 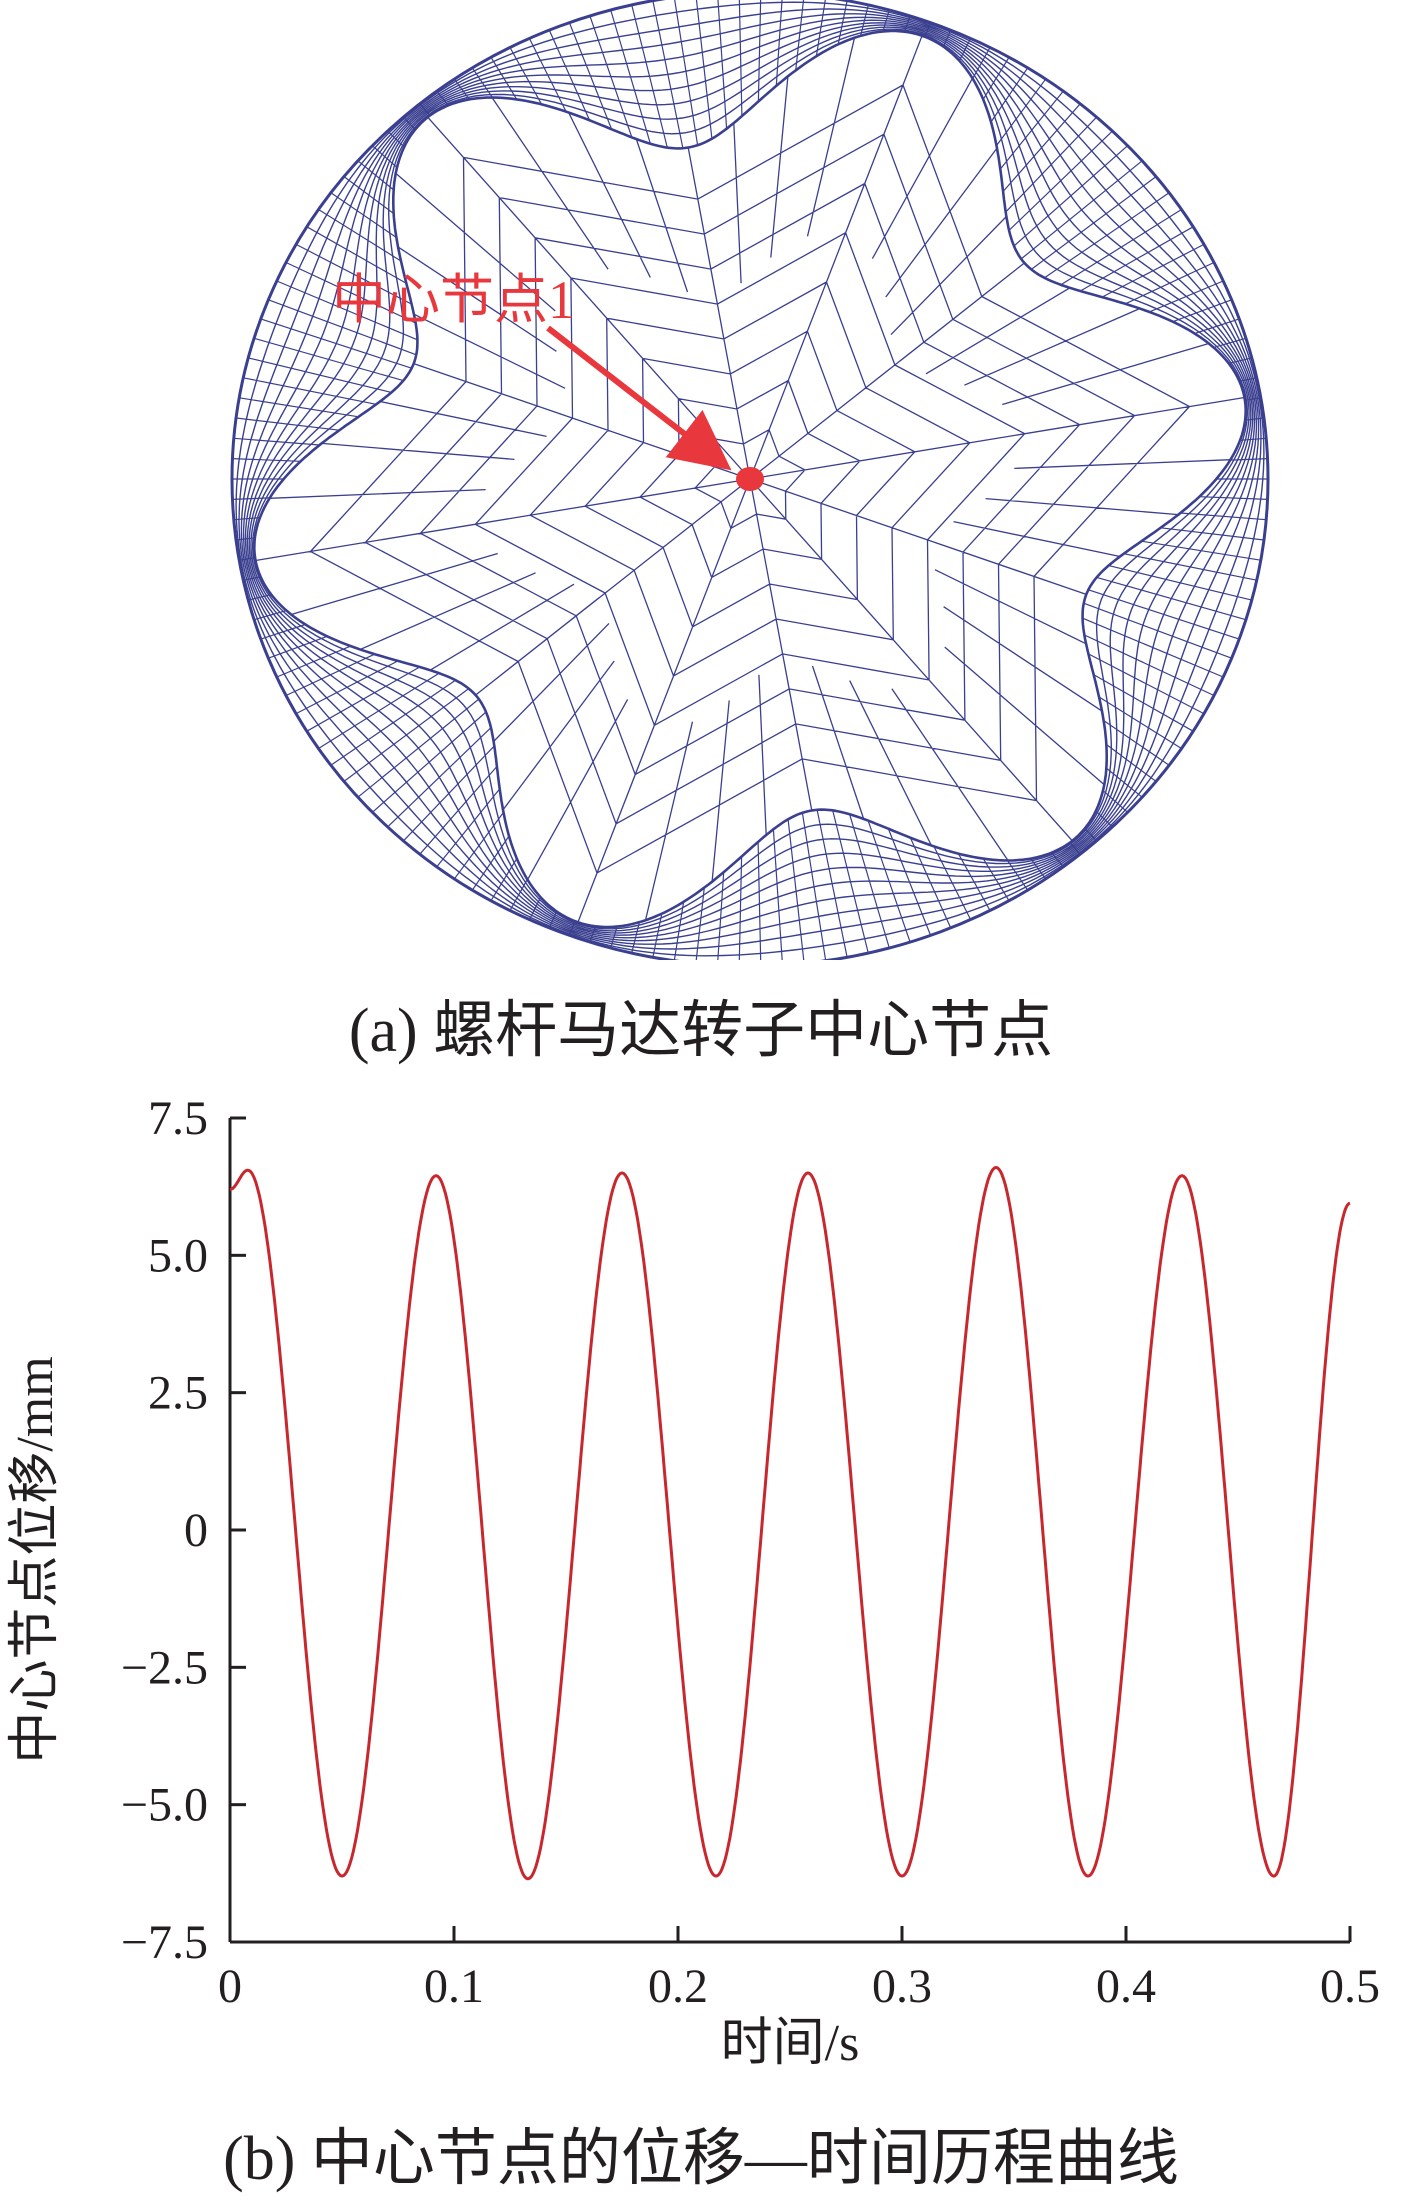 I want to click on caption-a: (a) 螺杆马达转子中心节点, so click(x=701, y=1031).